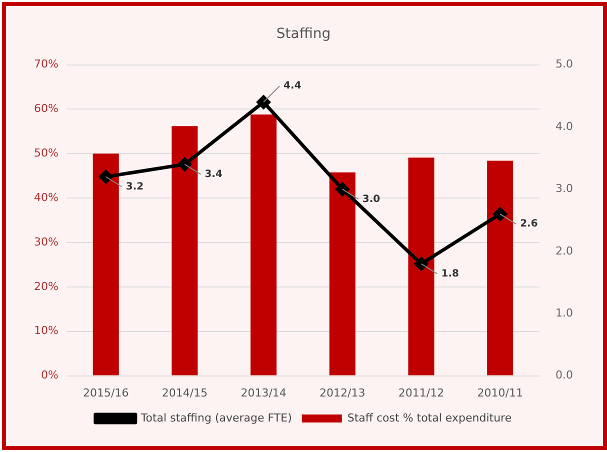  Describe the element at coordinates (46, 331) in the screenshot. I see `y-tick-label: 10%` at that location.